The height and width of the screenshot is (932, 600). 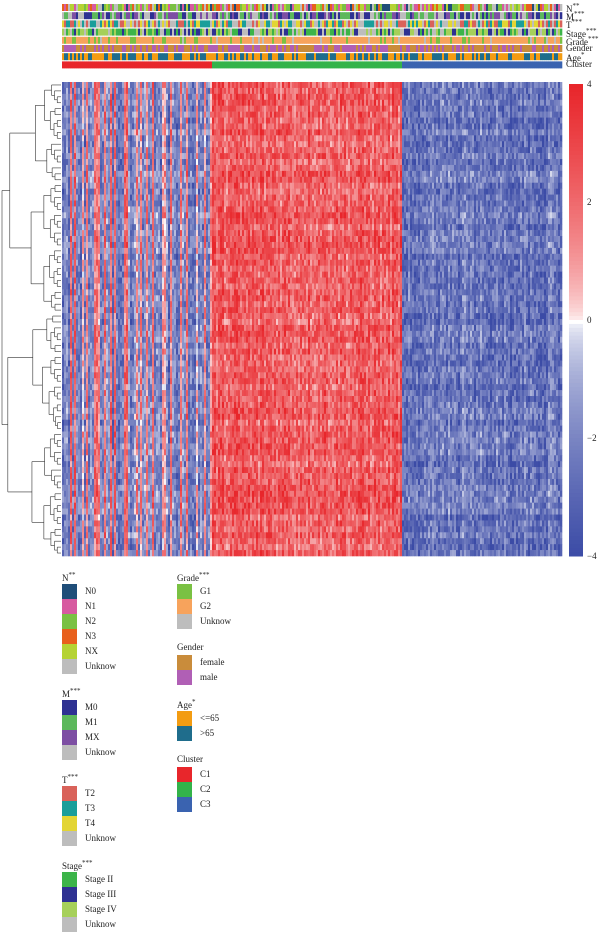 I want to click on track-gender-cell, so click(x=199, y=48).